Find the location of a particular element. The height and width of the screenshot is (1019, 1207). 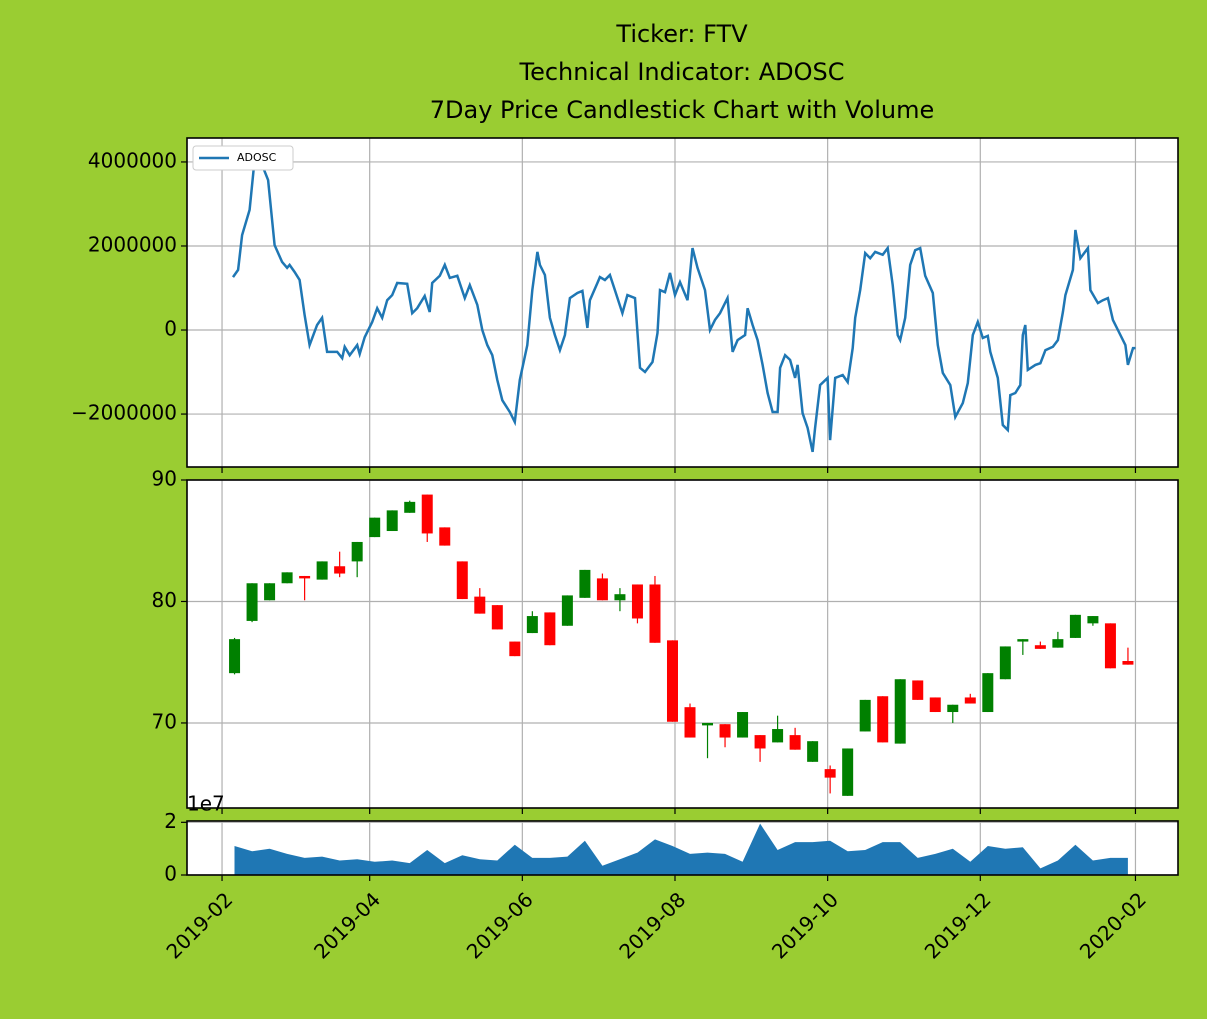

legend-box is located at coordinates (243, 158).